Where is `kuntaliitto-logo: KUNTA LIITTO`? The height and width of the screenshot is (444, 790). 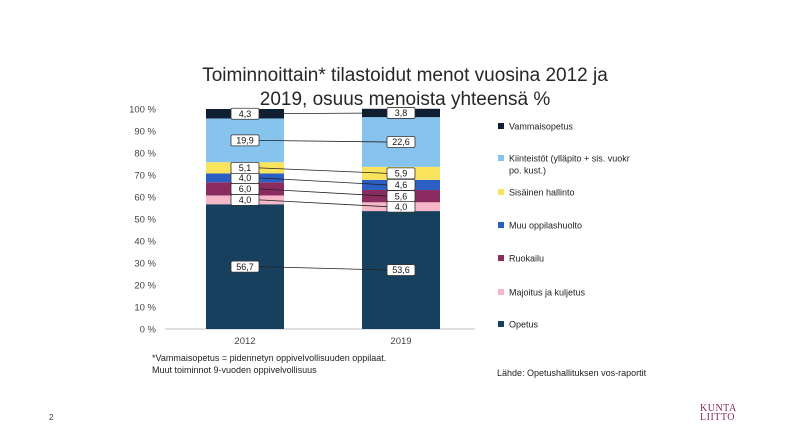 kuntaliitto-logo: KUNTA LIITTO is located at coordinates (730, 413).